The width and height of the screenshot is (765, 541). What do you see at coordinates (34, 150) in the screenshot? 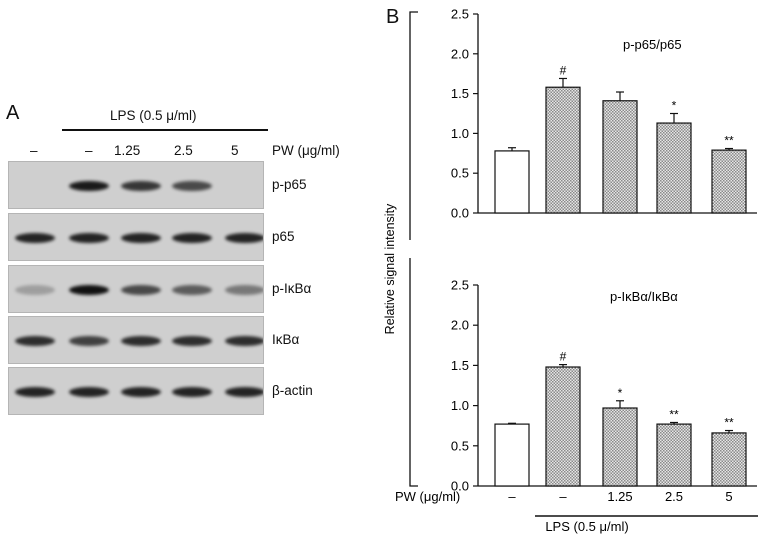
I see `lane-label-1: –` at bounding box center [34, 150].